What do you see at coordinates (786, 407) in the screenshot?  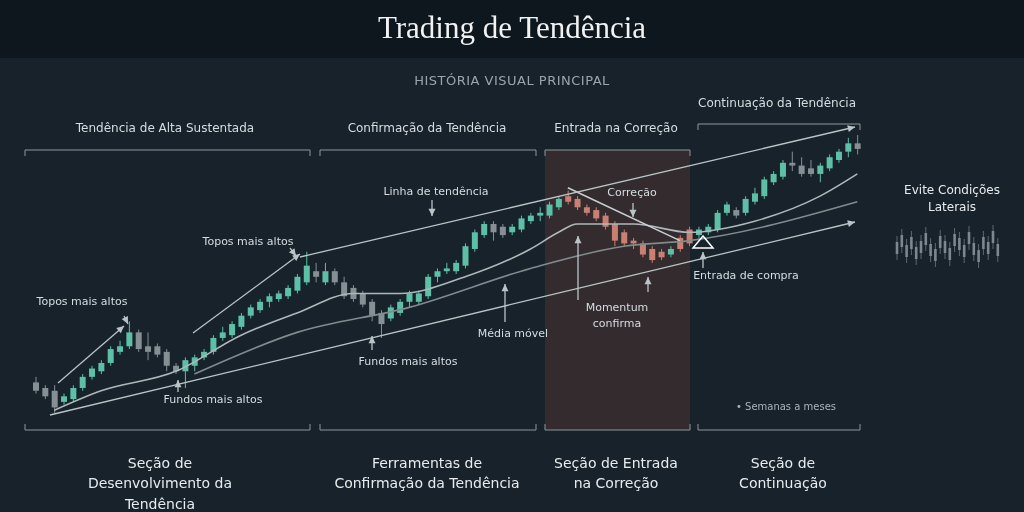 I see `annotation: • Semanas a meses` at bounding box center [786, 407].